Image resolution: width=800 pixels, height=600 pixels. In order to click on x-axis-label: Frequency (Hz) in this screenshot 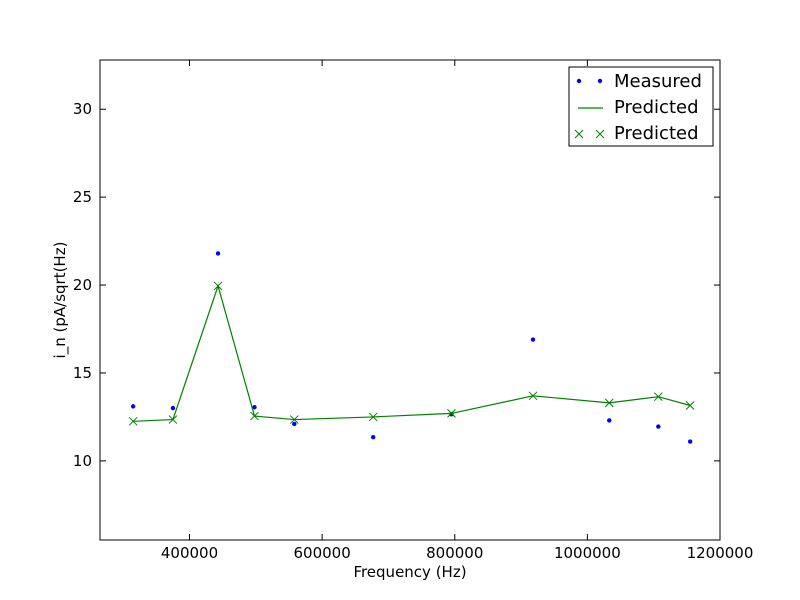, I will do `click(409, 572)`.